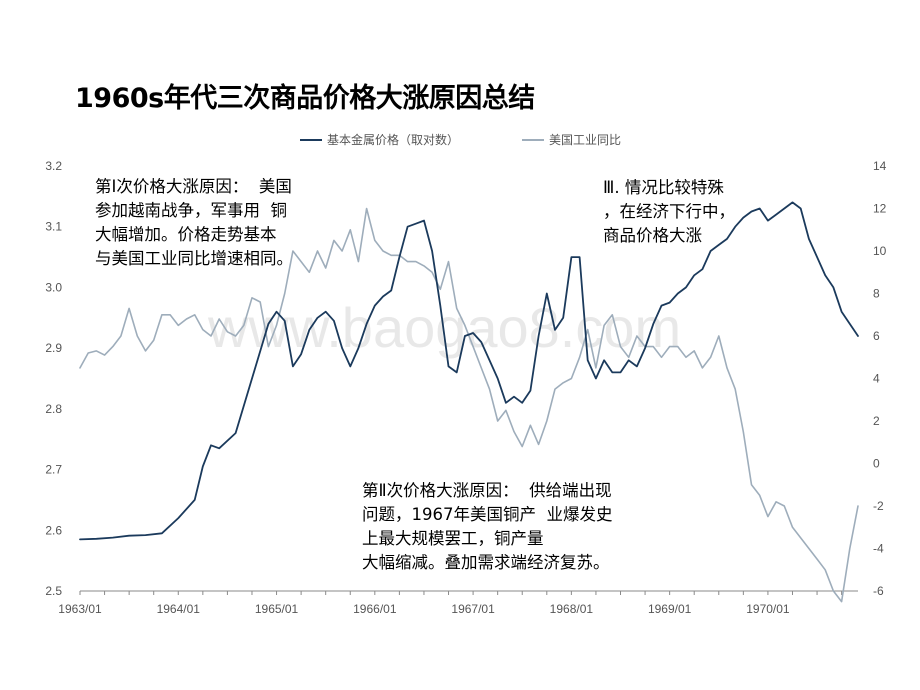  Describe the element at coordinates (473, 609) in the screenshot. I see `x-tick-label: 1967/01` at that location.